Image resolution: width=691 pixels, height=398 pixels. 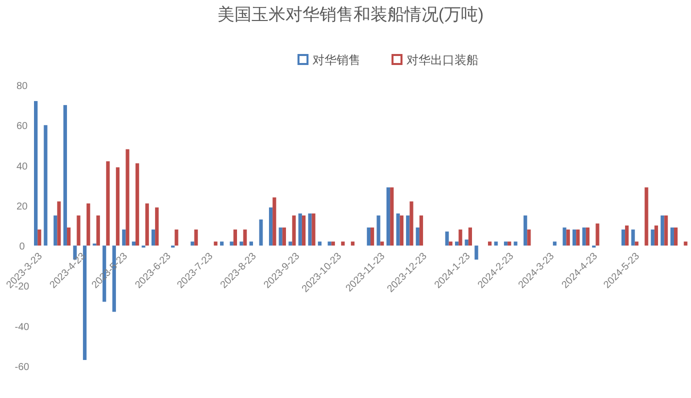 I want to click on y-tick-label: -60, so click(x=22, y=367).